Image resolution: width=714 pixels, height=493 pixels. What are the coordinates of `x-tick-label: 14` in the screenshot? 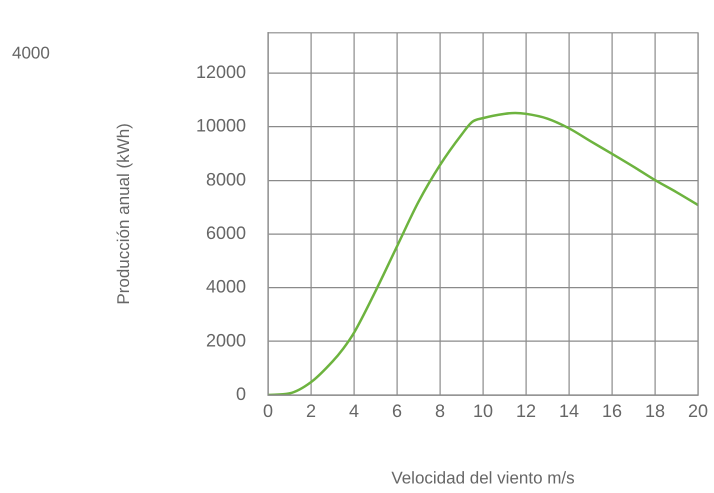 It's located at (569, 410).